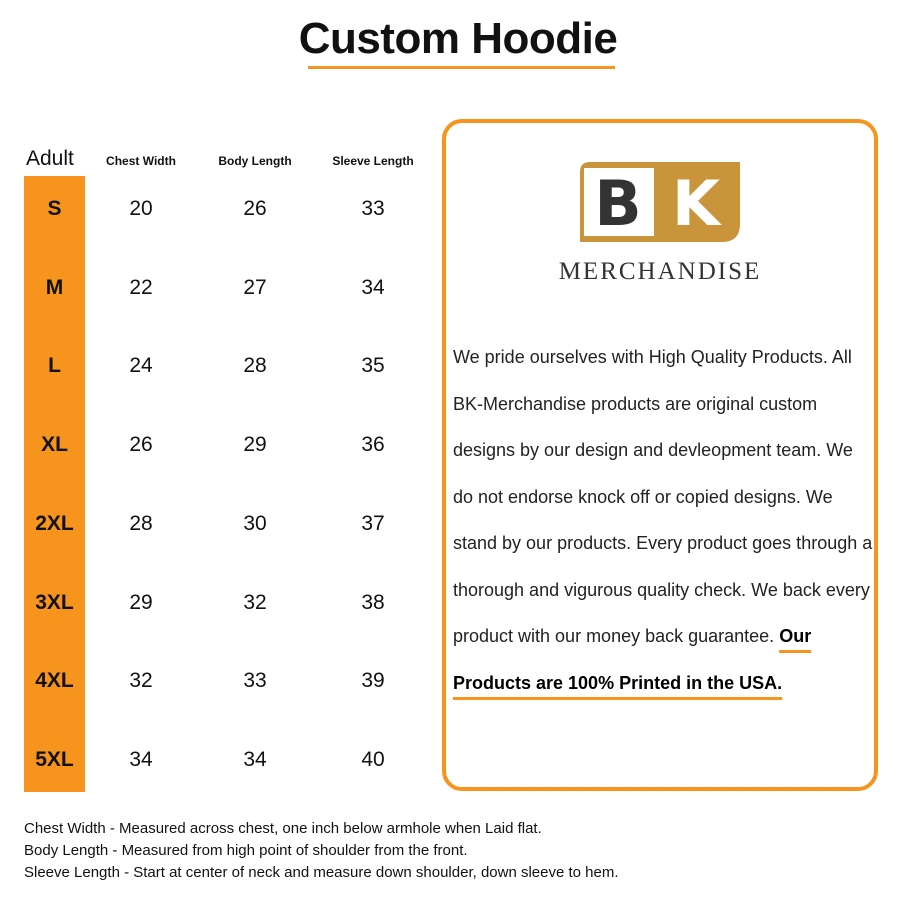 The height and width of the screenshot is (900, 900). Describe the element at coordinates (220, 524) in the screenshot. I see `table-row: 2XL 28 30 37` at that location.